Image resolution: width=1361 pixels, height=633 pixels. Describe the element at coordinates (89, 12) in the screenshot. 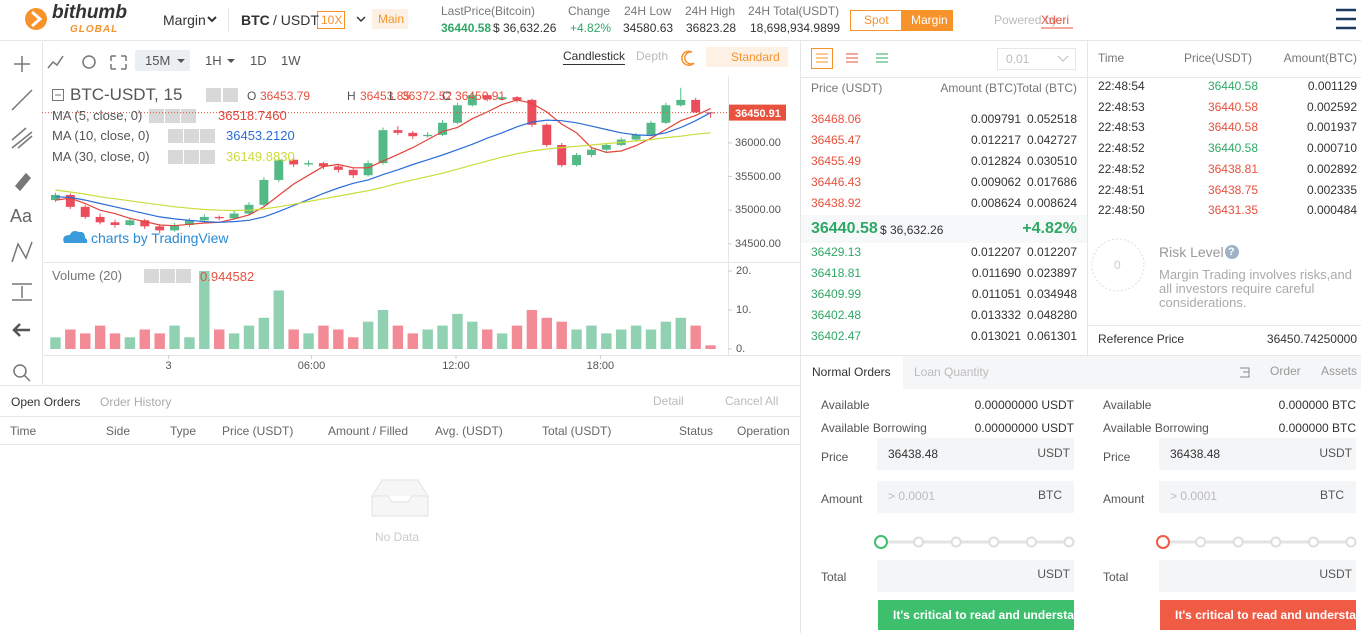

I see `logo: bithumb` at that location.